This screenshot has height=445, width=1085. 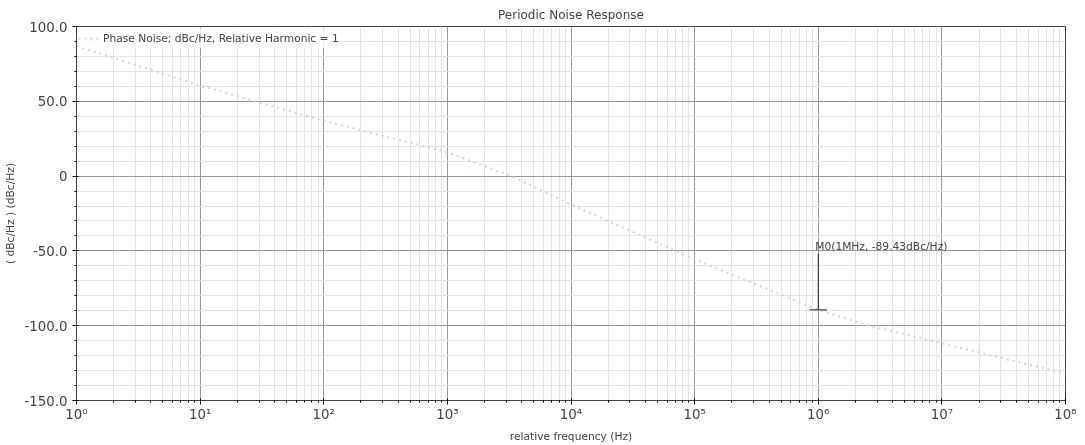 What do you see at coordinates (942, 414) in the screenshot?
I see `x-tick-label: 10⁷` at bounding box center [942, 414].